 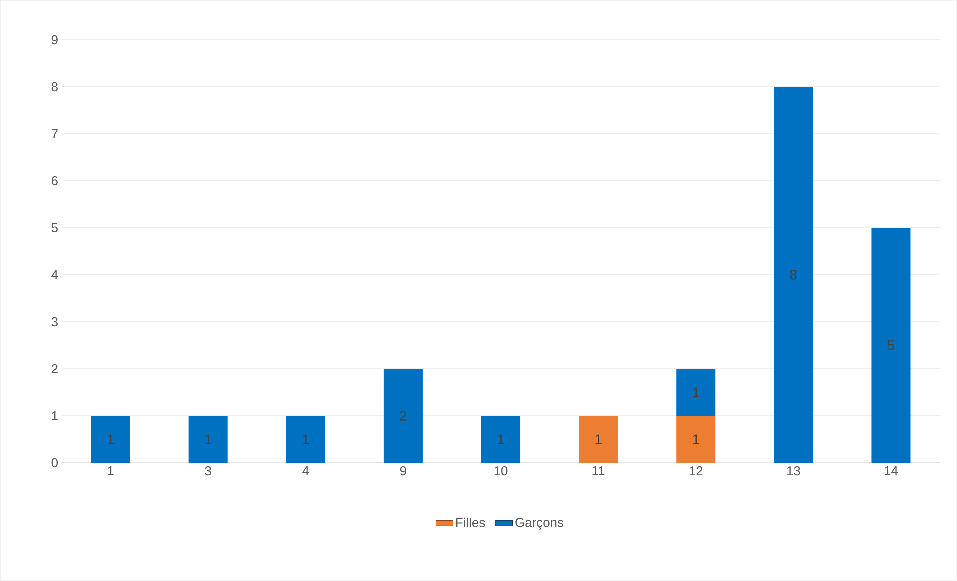 I want to click on legend-label: Garçons, so click(x=540, y=524).